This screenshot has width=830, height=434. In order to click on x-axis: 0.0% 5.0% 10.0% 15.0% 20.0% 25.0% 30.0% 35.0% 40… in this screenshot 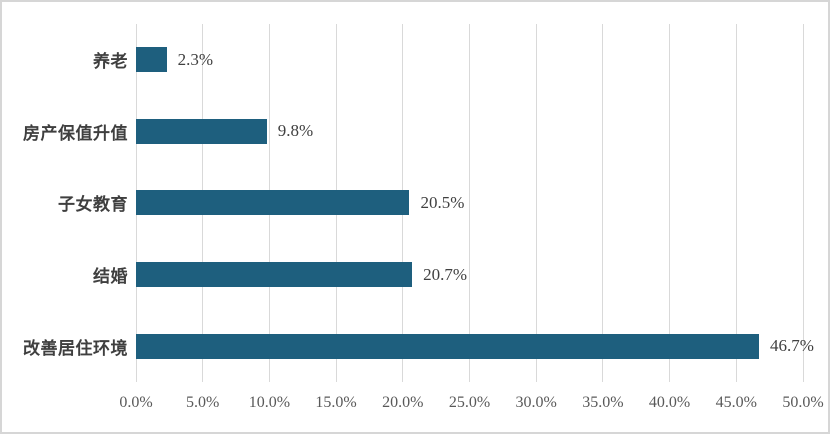, I will do `click(471, 407)`.